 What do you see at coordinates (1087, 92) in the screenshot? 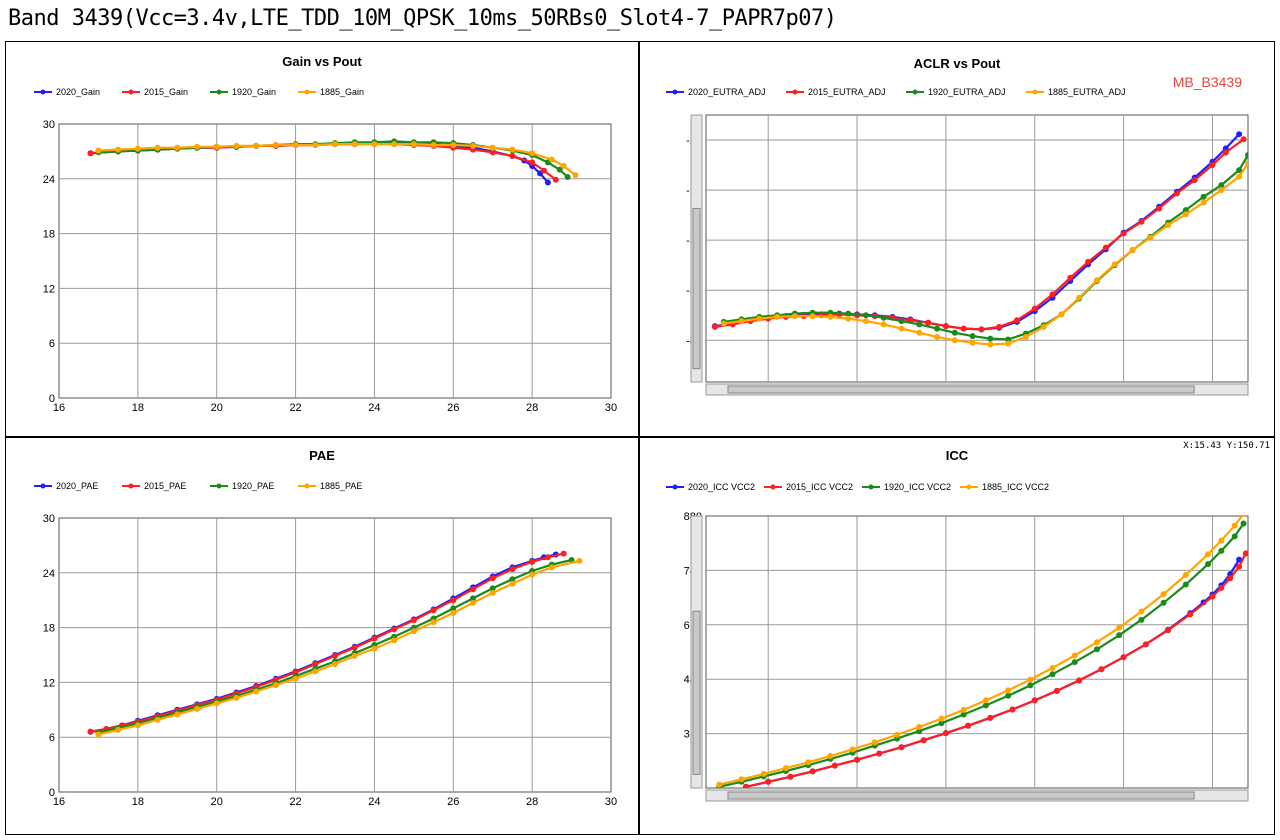
I see `legend-label: 1885_EUTRA_ADJ` at bounding box center [1087, 92].